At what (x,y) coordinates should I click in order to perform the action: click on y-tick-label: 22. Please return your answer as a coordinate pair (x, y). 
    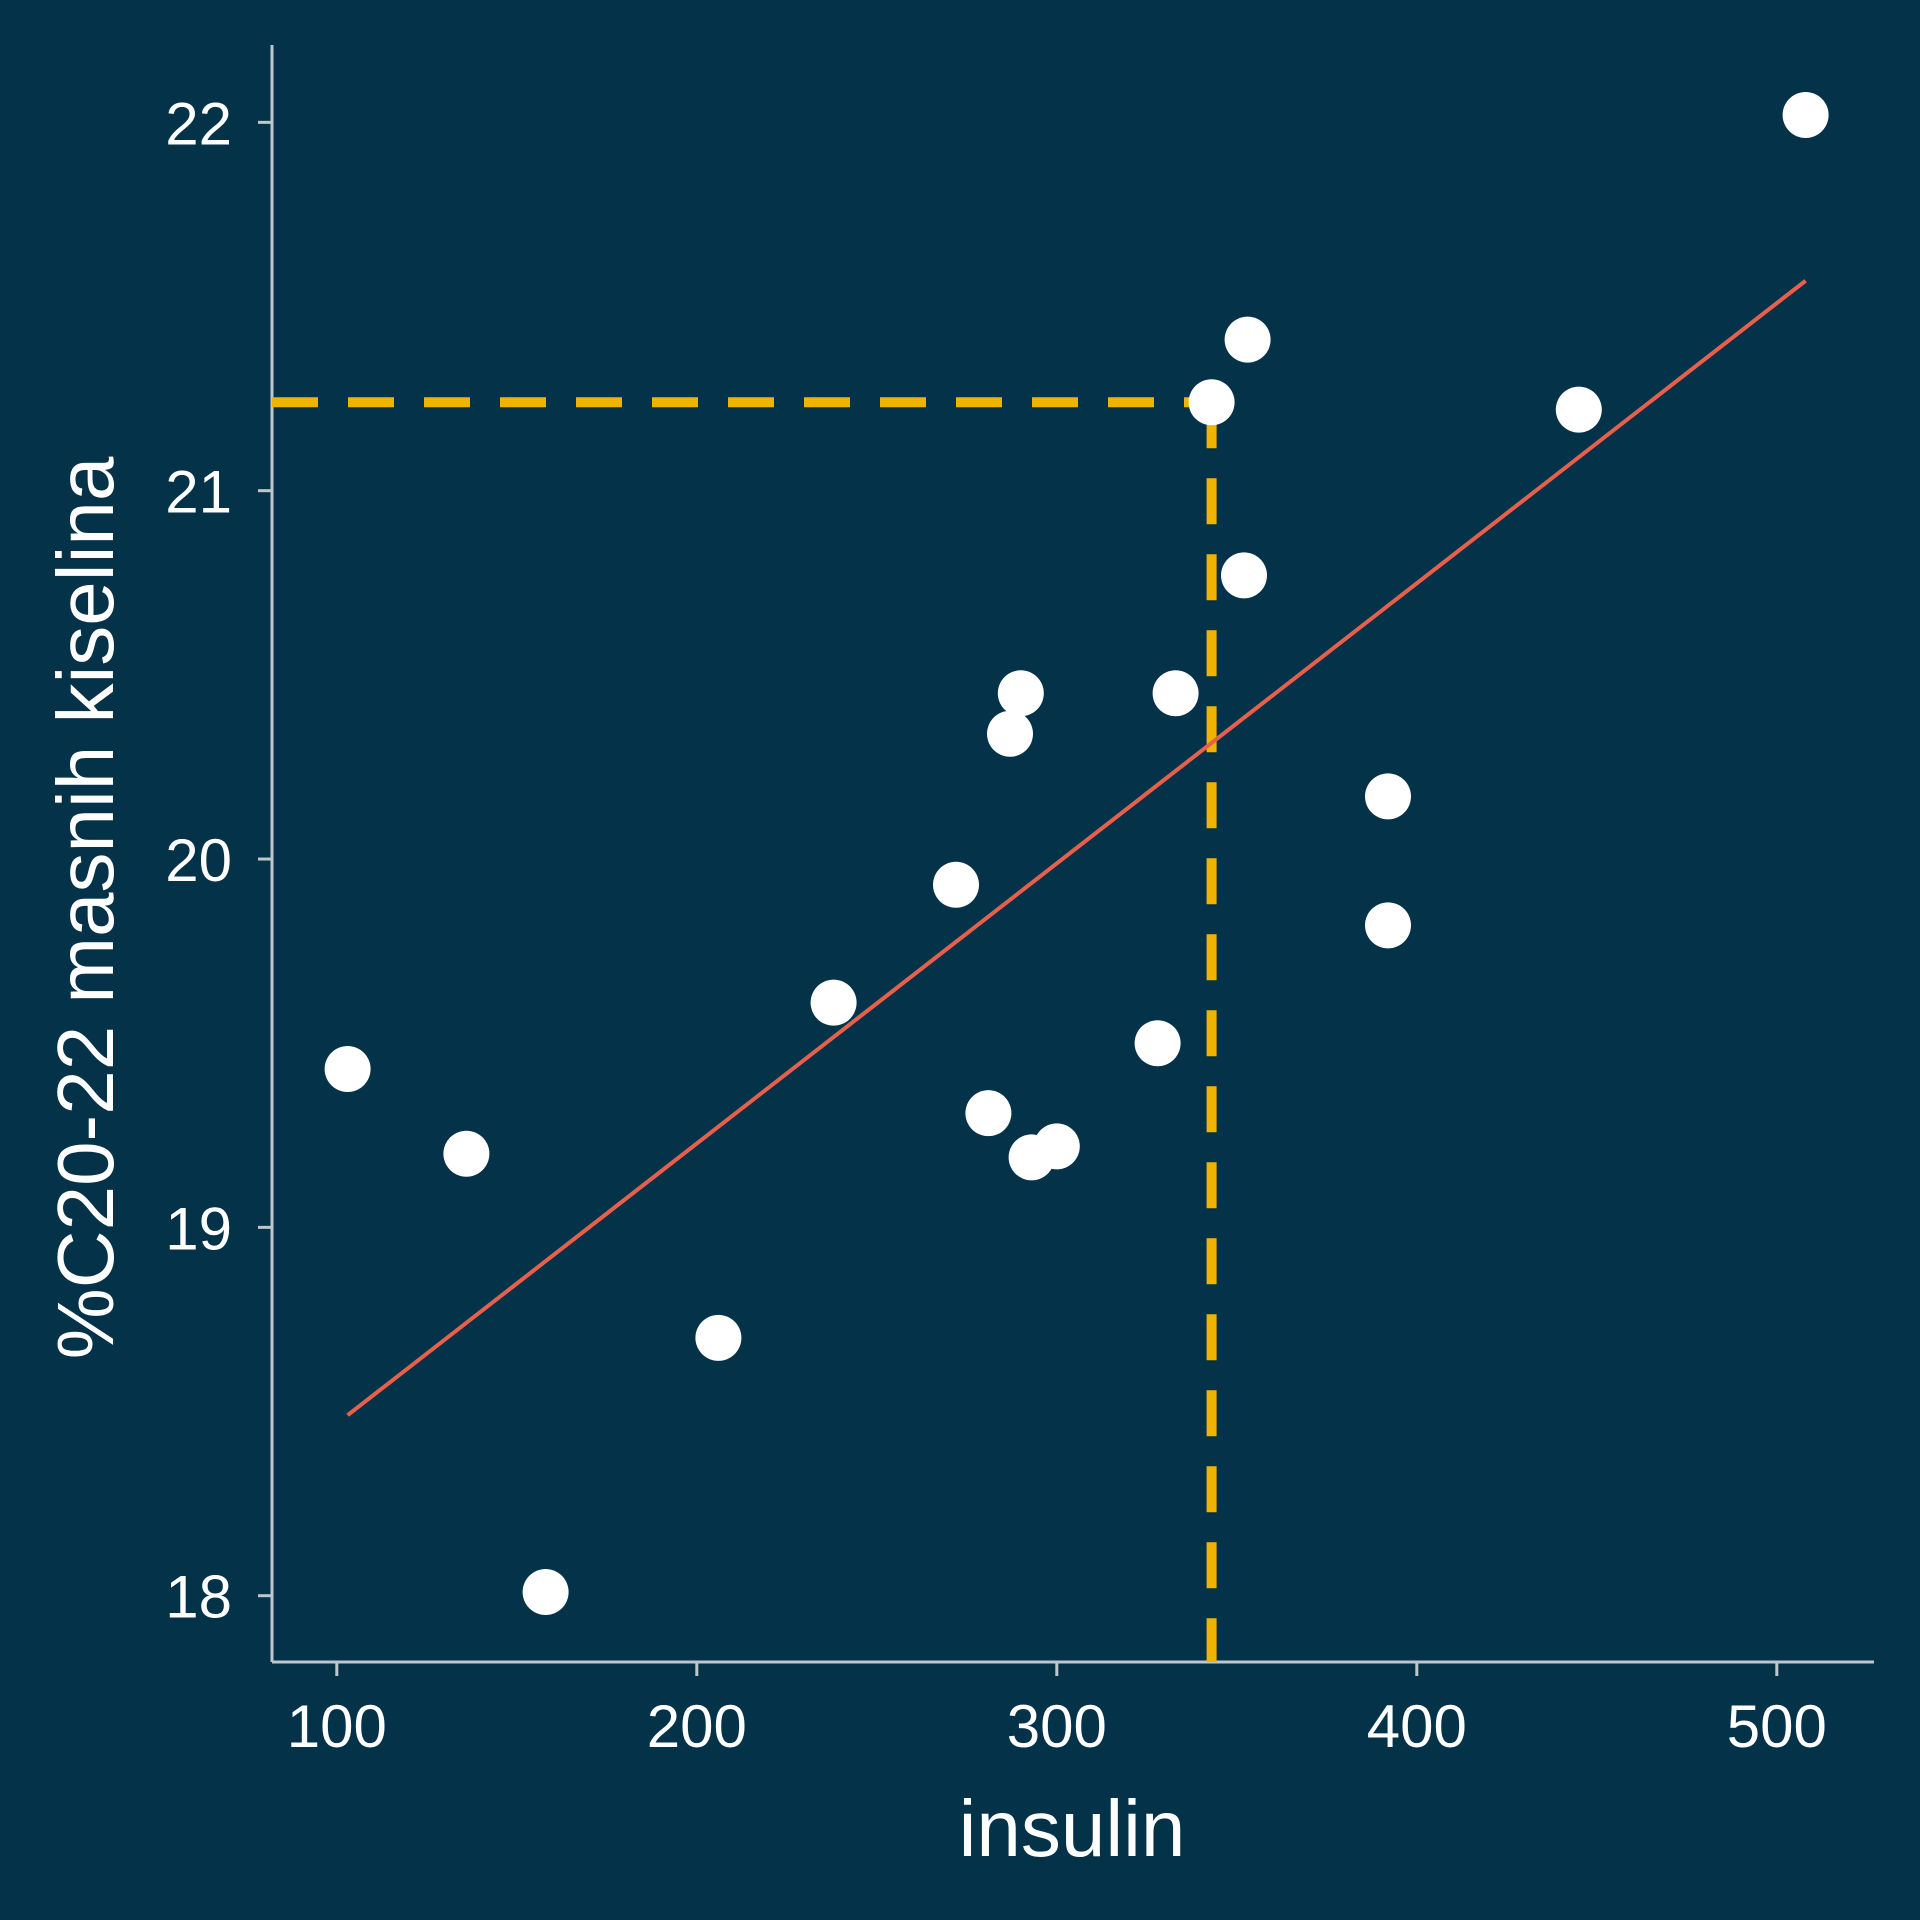
    Looking at the image, I should click on (198, 123).